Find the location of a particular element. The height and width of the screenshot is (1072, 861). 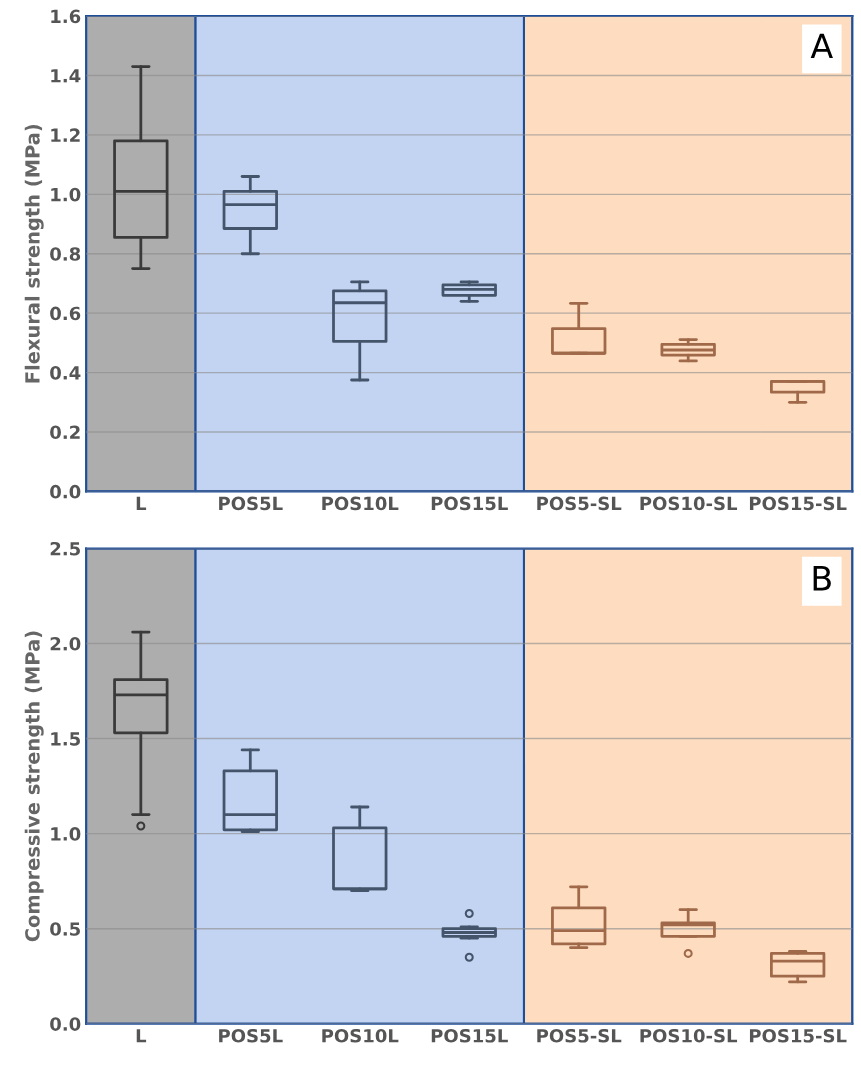

y-tick-label: 0.5 is located at coordinates (65, 929).